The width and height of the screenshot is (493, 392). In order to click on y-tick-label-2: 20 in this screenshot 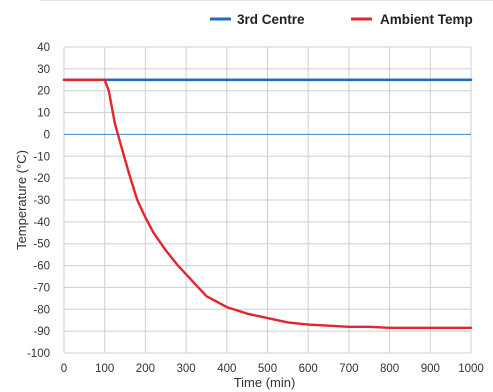, I will do `click(43, 92)`.